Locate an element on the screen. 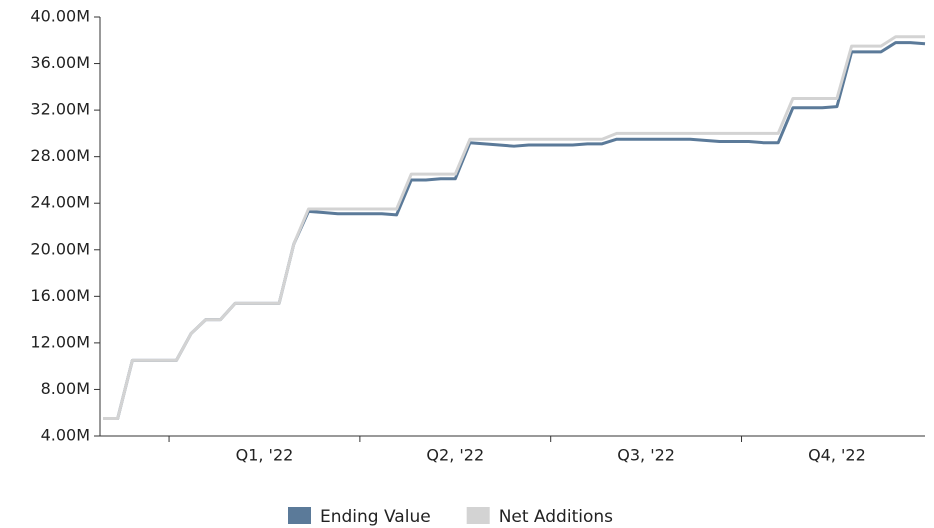 This screenshot has width=934, height=528. x-tick-label: Q2, '22 is located at coordinates (455, 455).